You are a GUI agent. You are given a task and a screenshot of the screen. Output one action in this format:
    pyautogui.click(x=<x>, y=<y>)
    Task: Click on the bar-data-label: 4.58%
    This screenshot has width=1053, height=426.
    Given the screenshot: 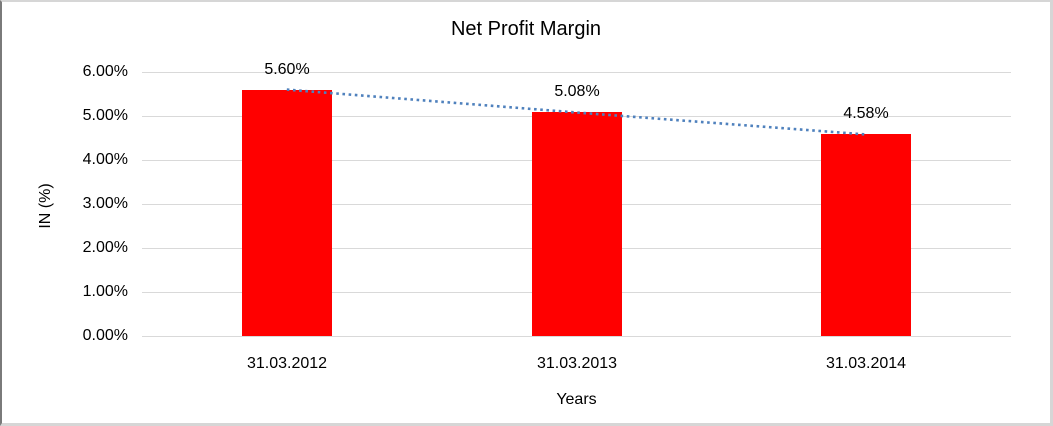 What is the action you would take?
    pyautogui.click(x=866, y=113)
    